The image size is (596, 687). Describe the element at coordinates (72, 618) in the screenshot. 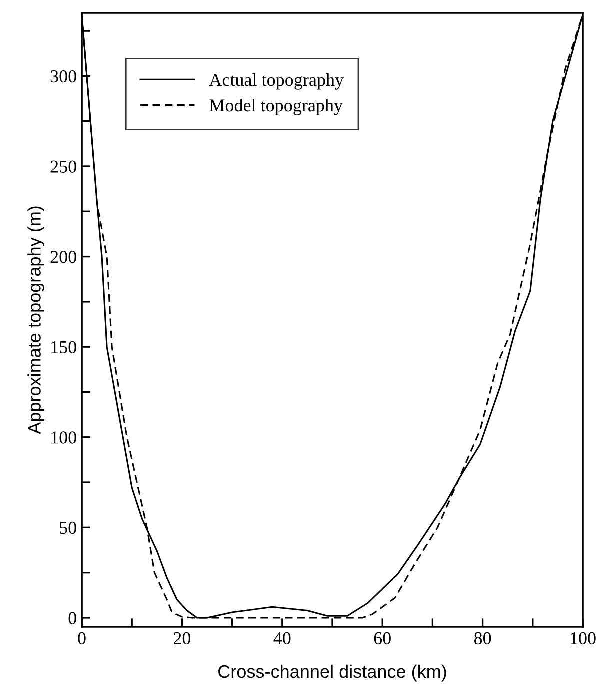

I see `y-tick-label: 0` at that location.